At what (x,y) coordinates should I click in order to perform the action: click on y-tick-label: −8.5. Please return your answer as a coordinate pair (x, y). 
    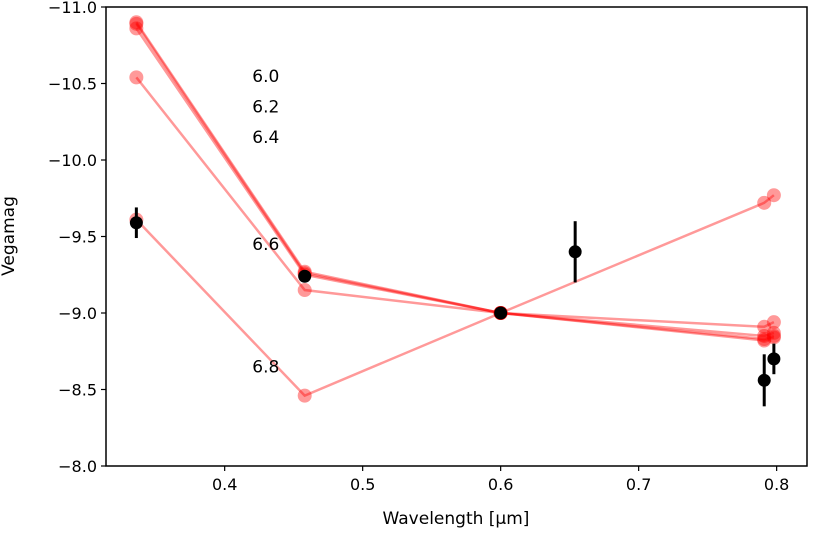
    Looking at the image, I should click on (77, 390).